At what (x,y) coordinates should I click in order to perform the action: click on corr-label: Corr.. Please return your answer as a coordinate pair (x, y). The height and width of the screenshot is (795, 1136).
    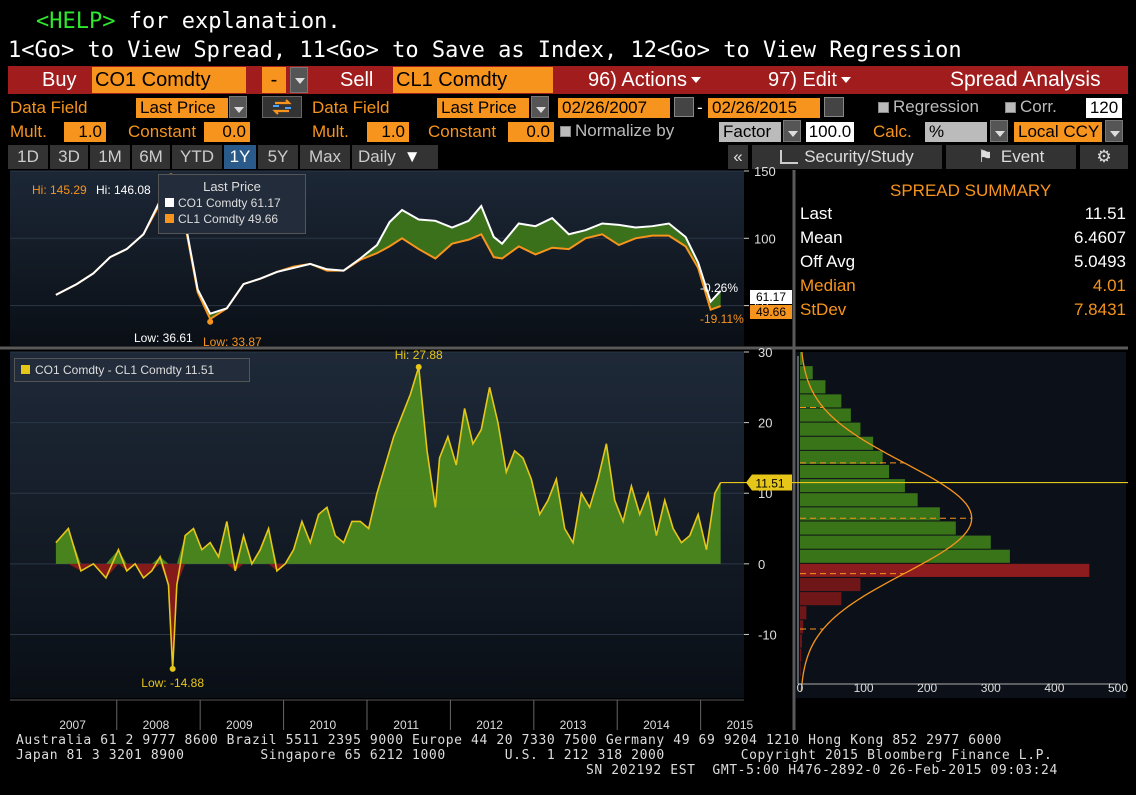
    Looking at the image, I should click on (1038, 106).